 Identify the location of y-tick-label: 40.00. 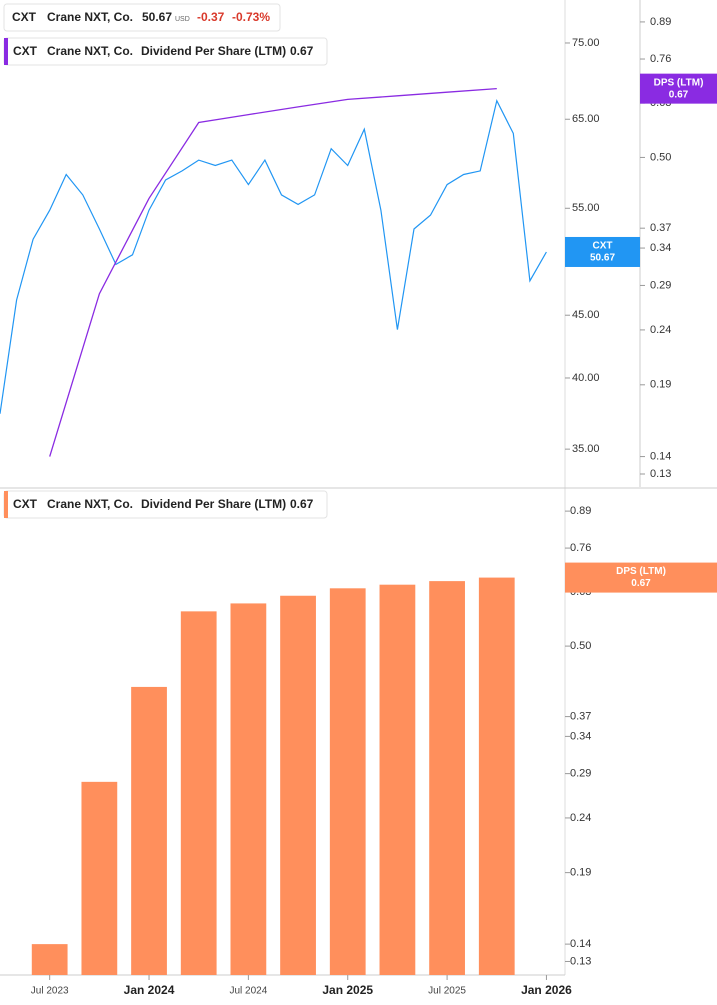
(586, 378).